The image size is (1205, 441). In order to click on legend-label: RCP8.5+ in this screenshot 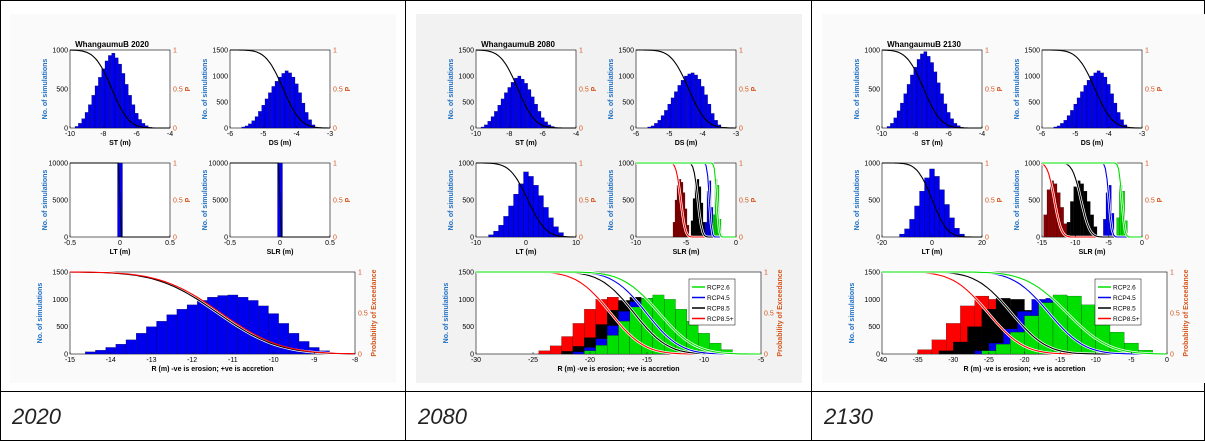, I will do `click(1126, 319)`.